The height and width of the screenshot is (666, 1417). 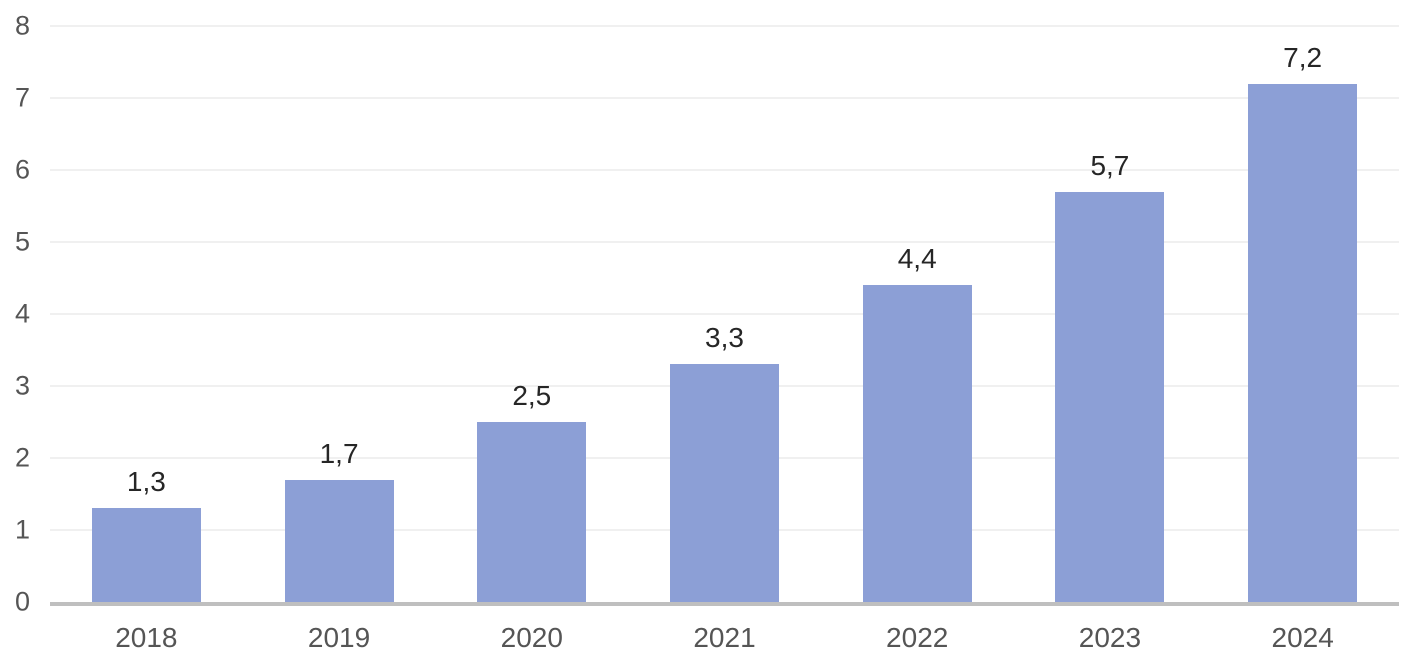 I want to click on x-axis-baseline, so click(x=724, y=604).